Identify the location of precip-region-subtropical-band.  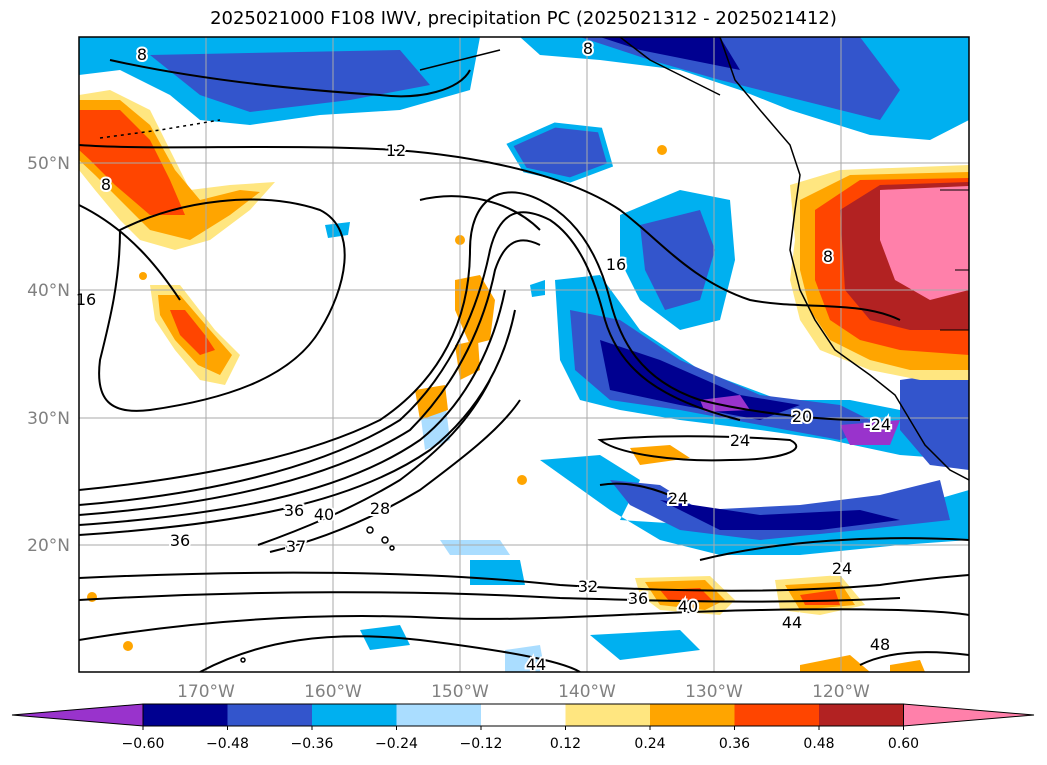
(762, 367).